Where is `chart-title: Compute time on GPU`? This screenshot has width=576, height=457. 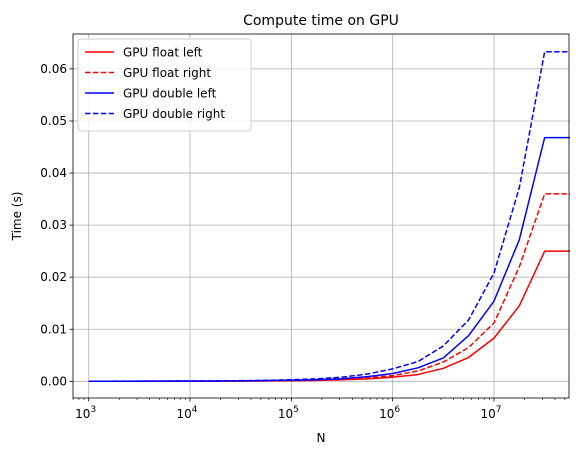 chart-title: Compute time on GPU is located at coordinates (321, 21).